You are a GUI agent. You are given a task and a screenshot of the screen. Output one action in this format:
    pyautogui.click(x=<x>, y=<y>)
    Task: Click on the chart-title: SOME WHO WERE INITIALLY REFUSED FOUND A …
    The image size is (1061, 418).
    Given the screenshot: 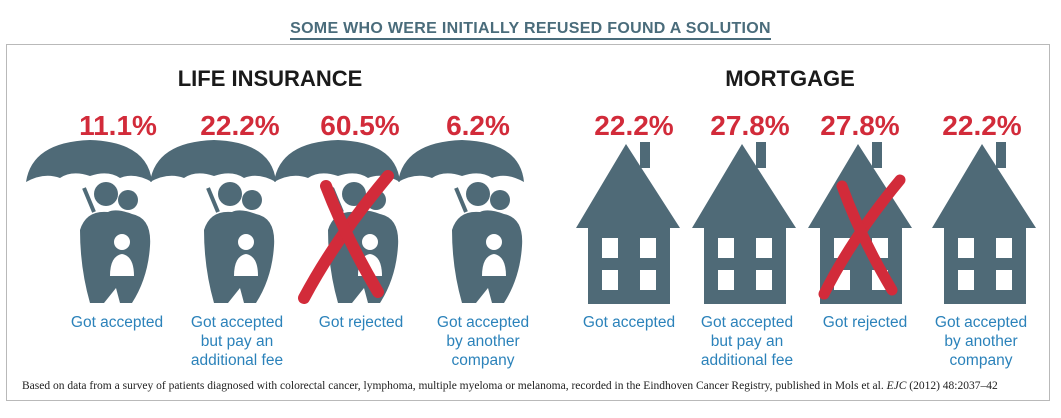 What is the action you would take?
    pyautogui.click(x=530, y=30)
    